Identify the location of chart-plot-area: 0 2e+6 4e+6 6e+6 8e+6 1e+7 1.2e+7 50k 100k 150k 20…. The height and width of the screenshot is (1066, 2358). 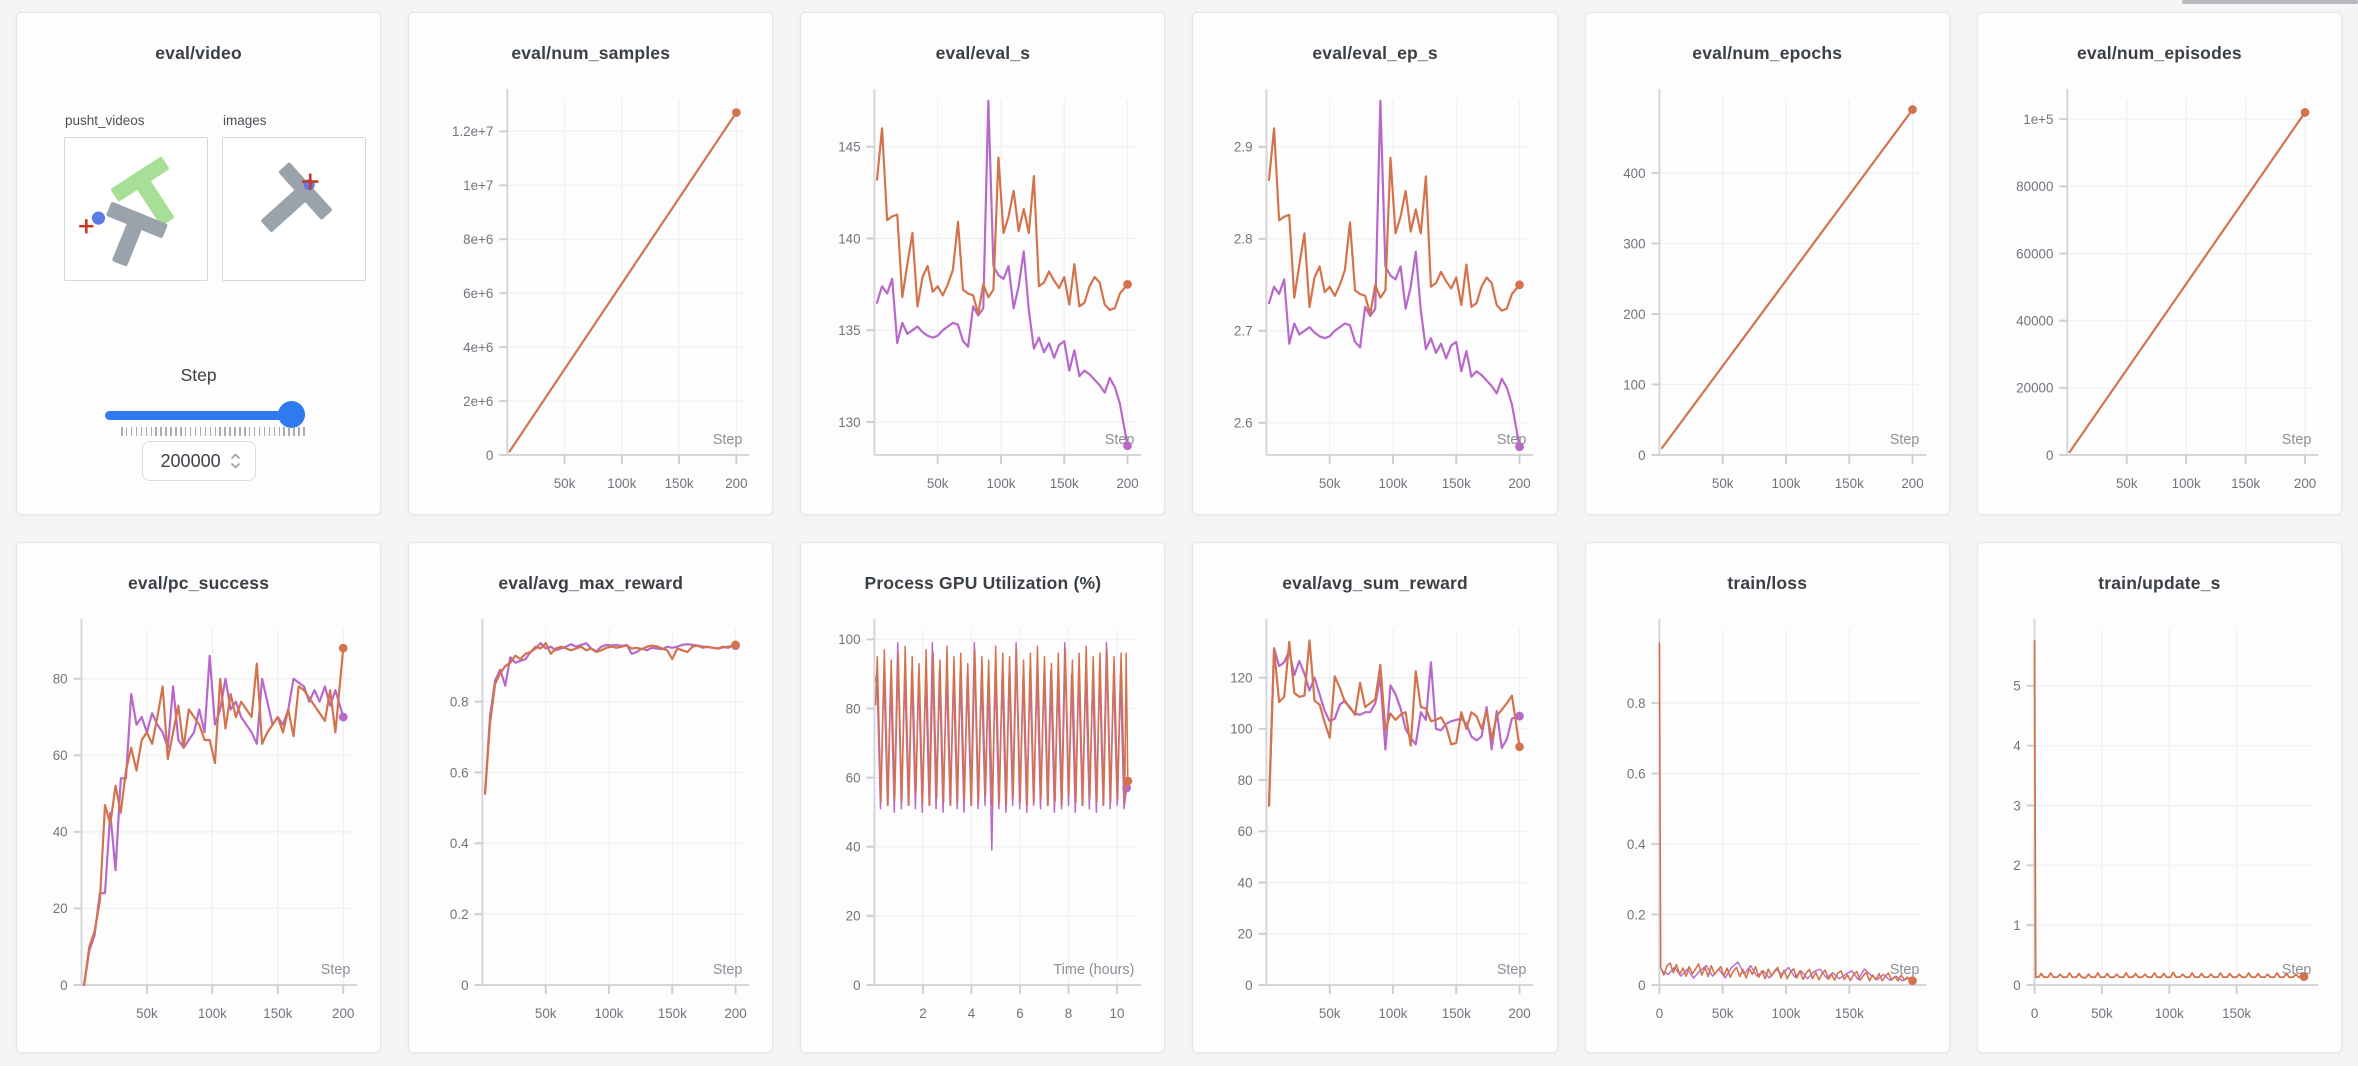
(590, 296).